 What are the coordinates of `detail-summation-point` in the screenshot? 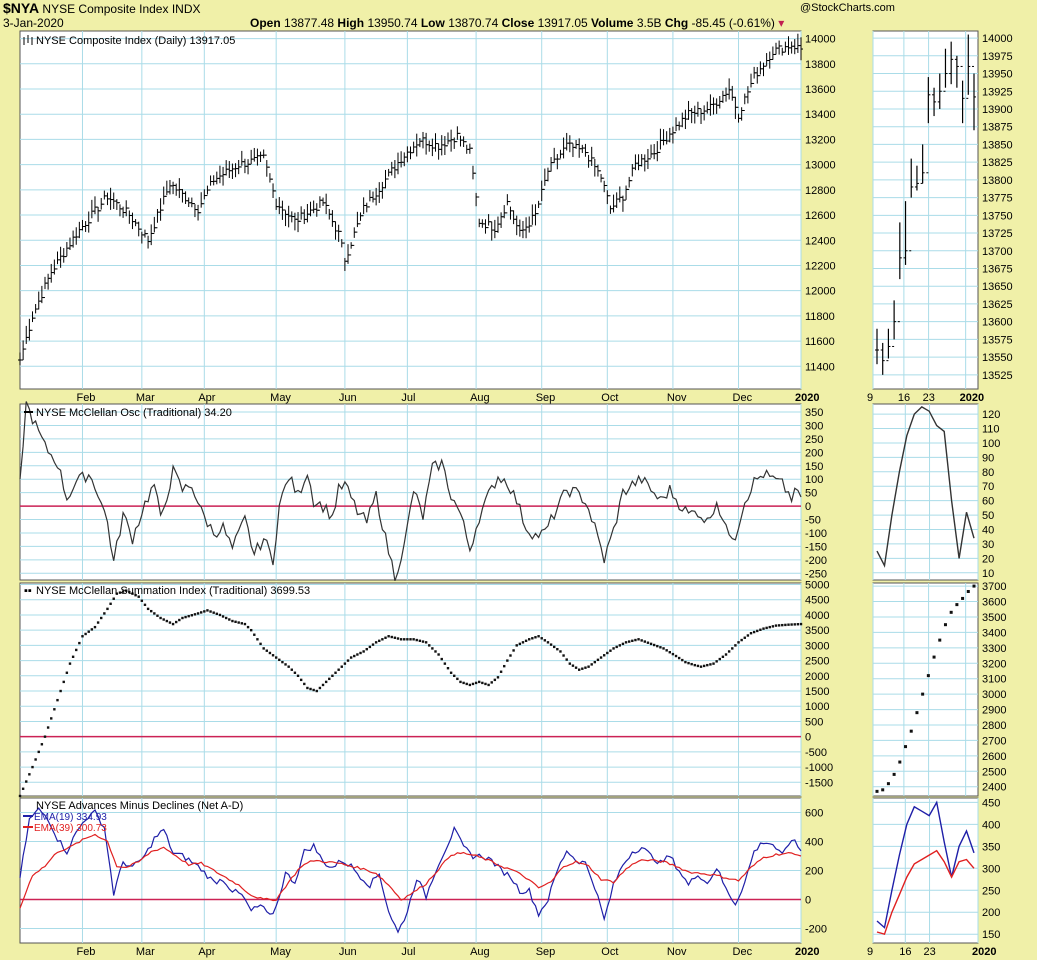 It's located at (957, 605).